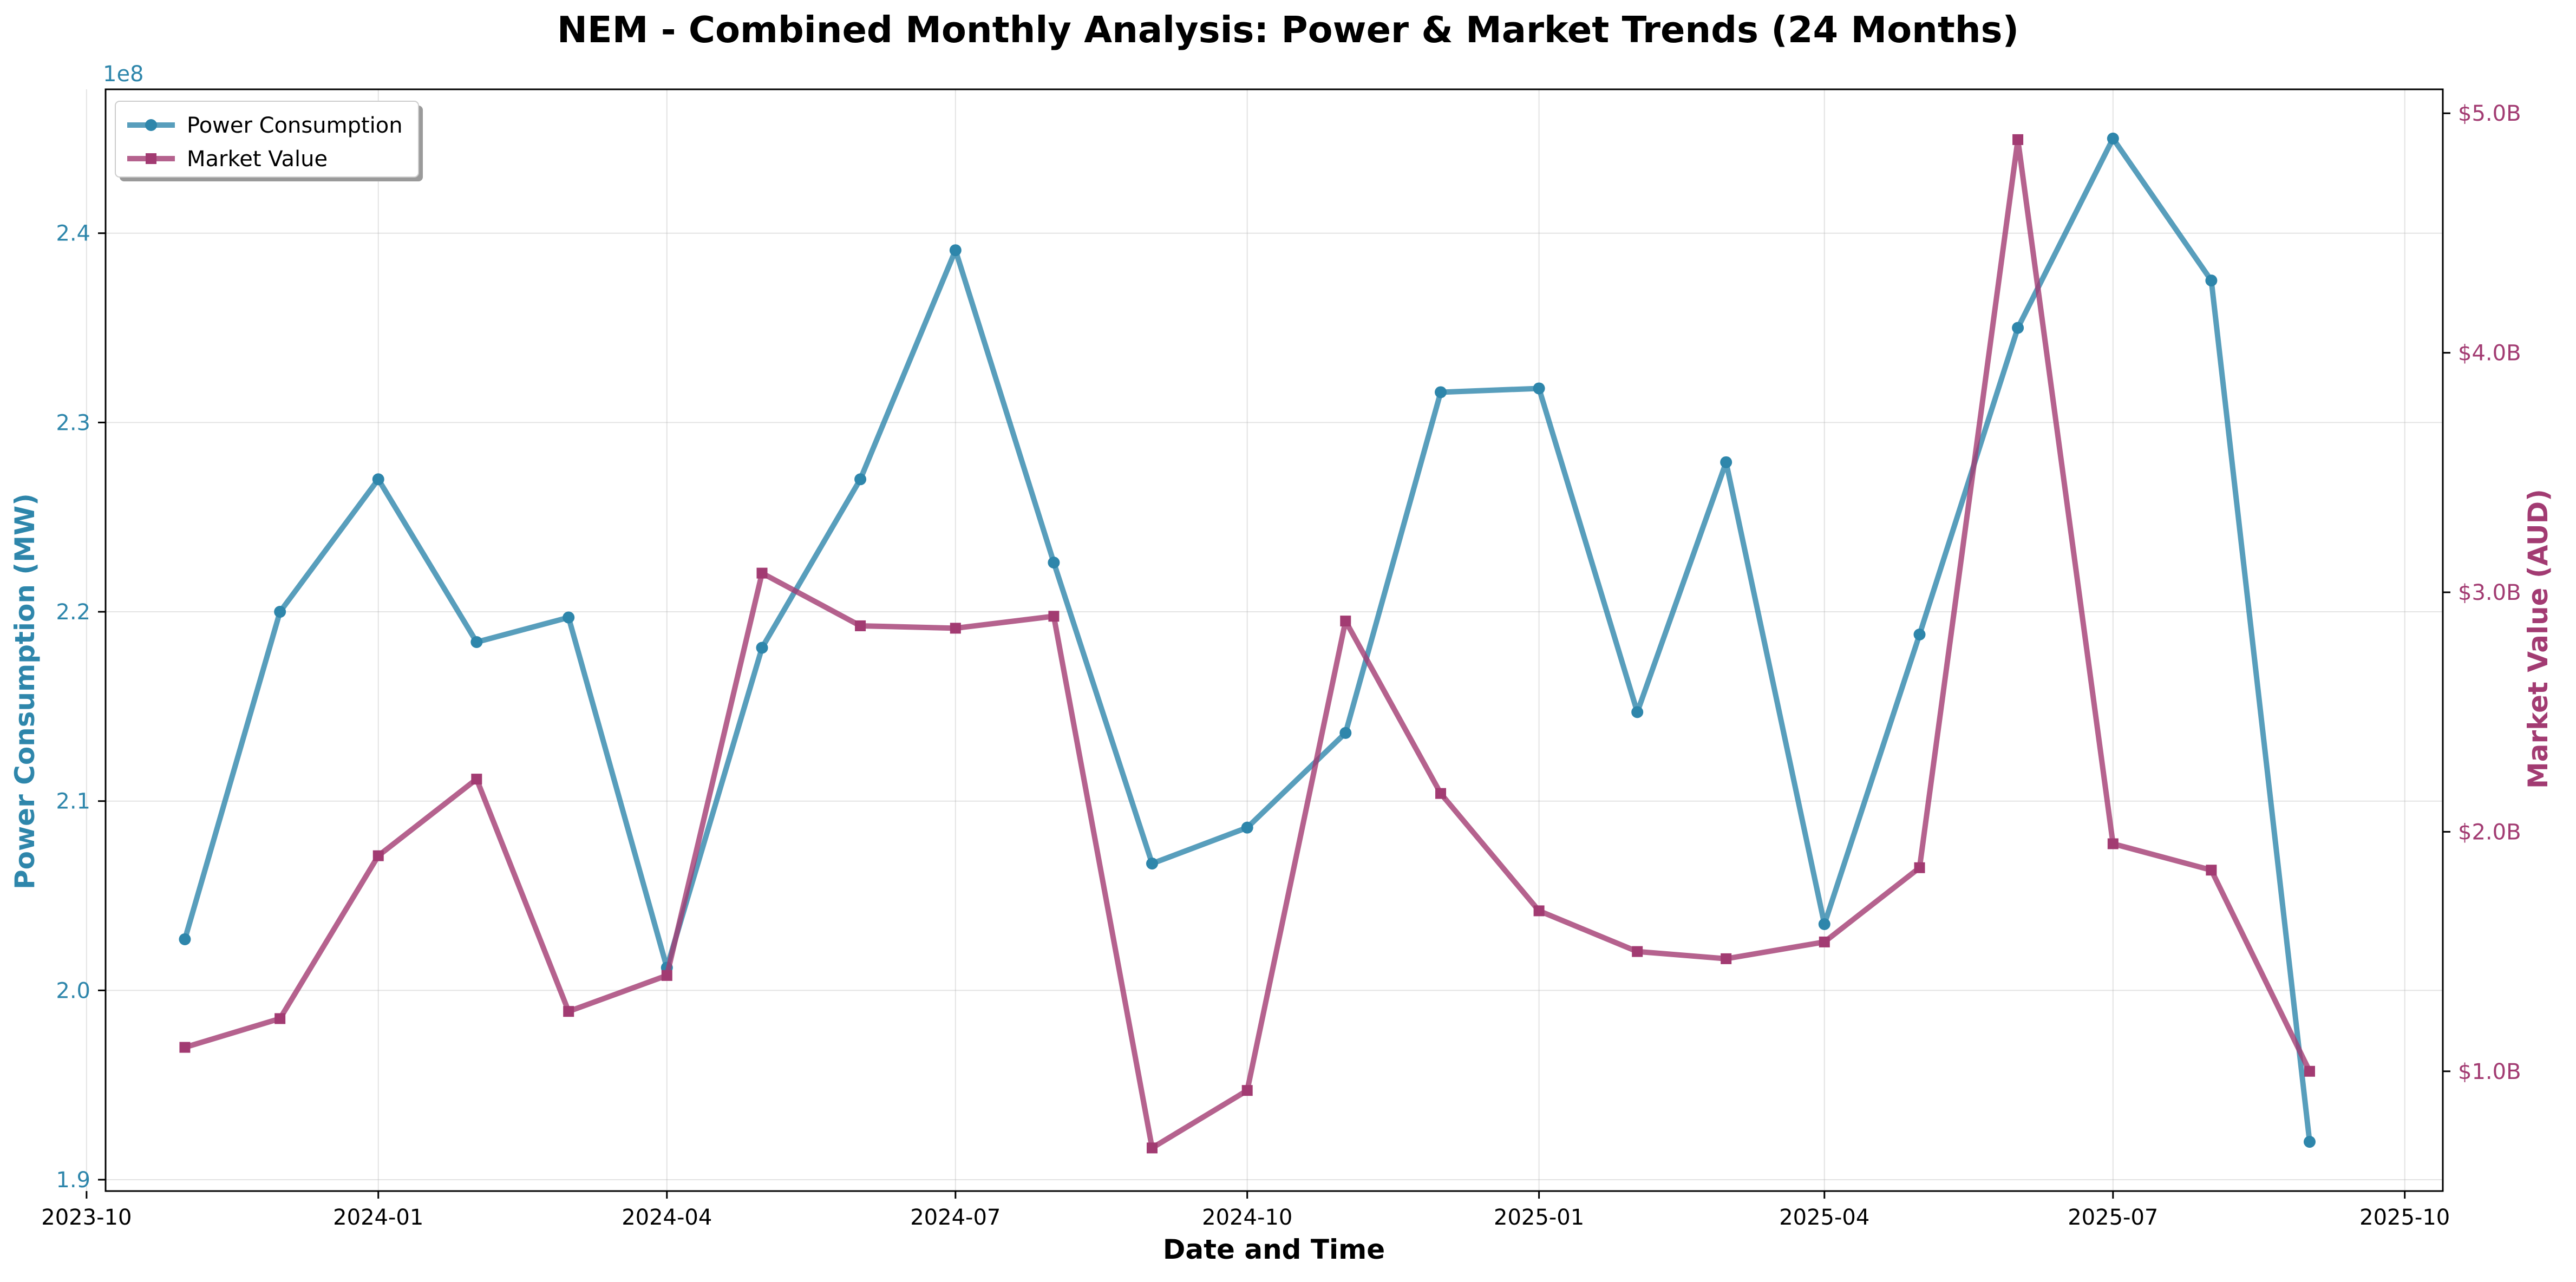 The height and width of the screenshot is (1282, 2576). Describe the element at coordinates (1247, 1217) in the screenshot. I see `x-tick-label: 2024-10` at that location.